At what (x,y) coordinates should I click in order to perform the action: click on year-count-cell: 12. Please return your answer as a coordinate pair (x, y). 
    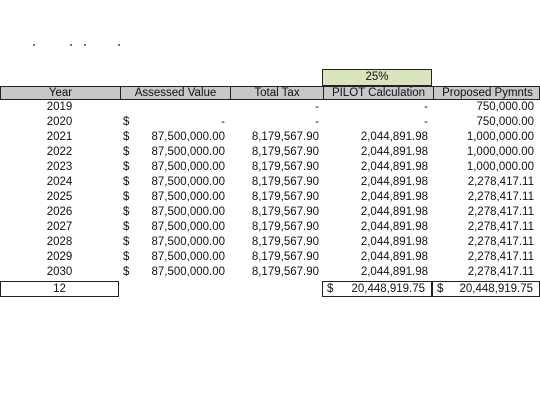
    Looking at the image, I should click on (59, 289).